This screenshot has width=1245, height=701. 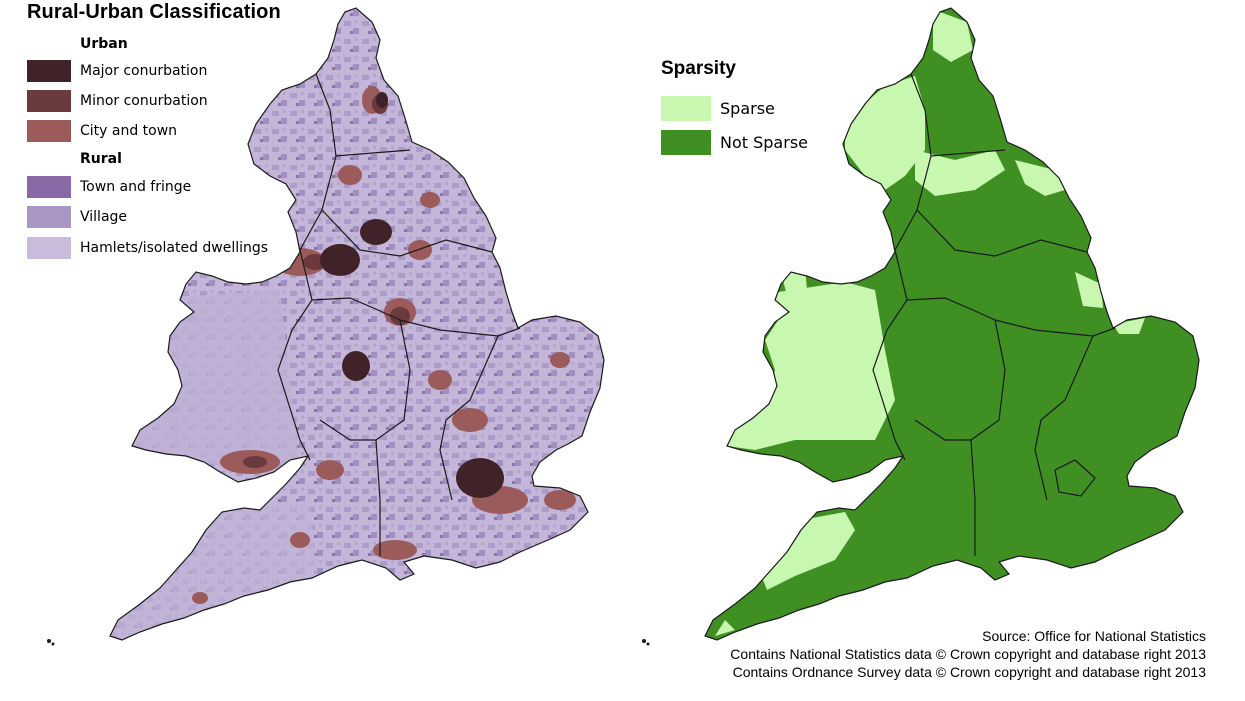 What do you see at coordinates (117, 101) in the screenshot?
I see `legend-item-minor-conurbation: Minor conurbation` at bounding box center [117, 101].